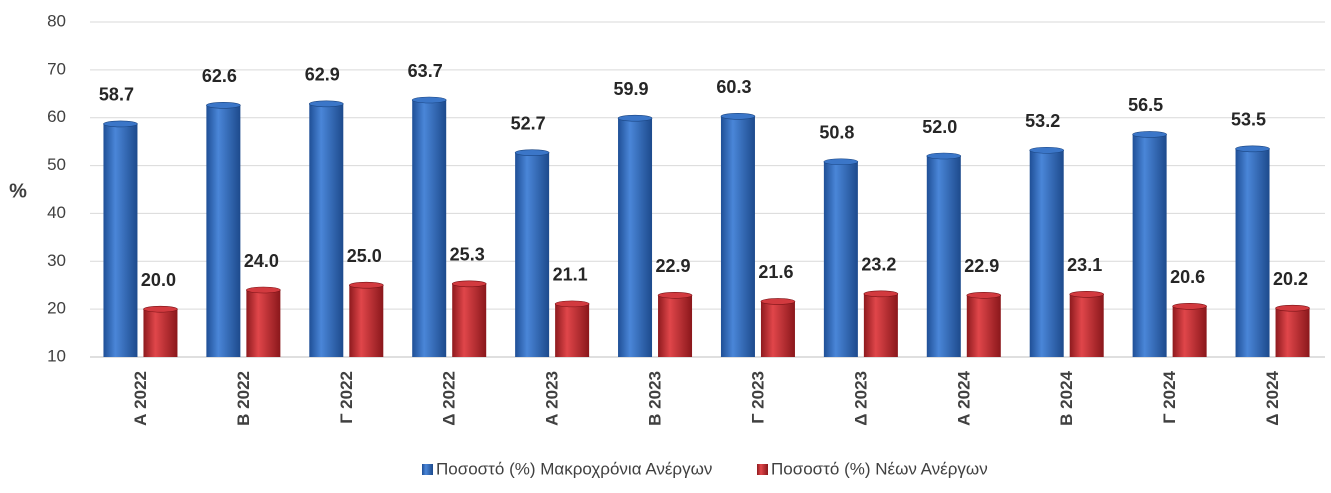 The height and width of the screenshot is (493, 1331). What do you see at coordinates (158, 280) in the screenshot?
I see `data-label: 20.0` at bounding box center [158, 280].